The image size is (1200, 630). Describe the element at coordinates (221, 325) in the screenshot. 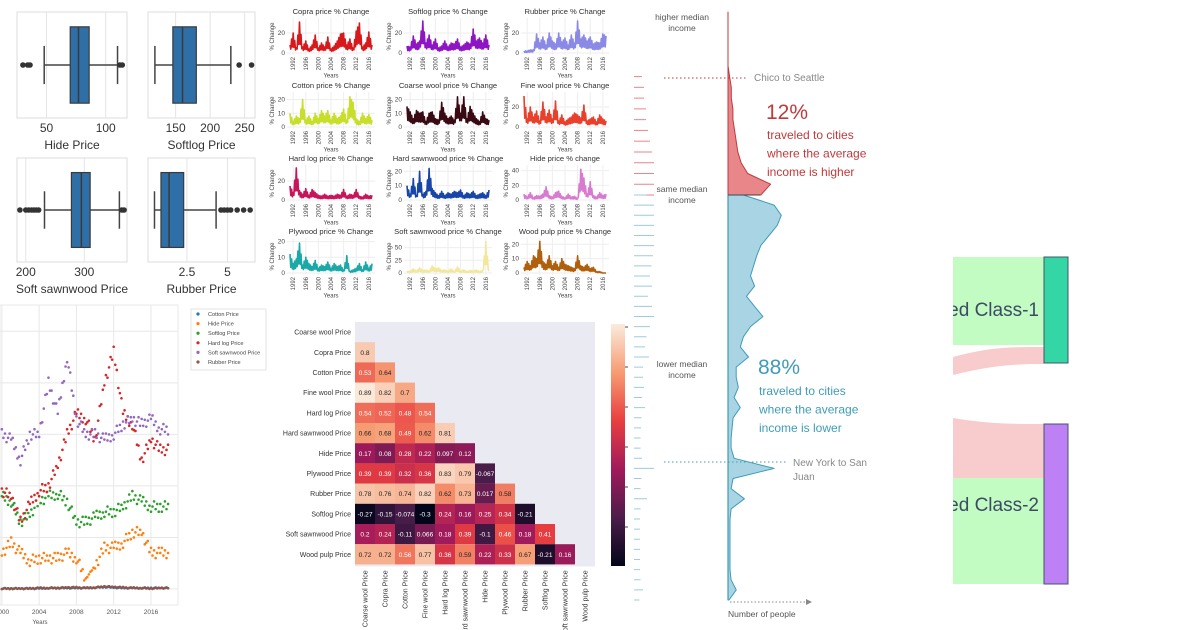

I see `legend-label: Hide Price` at that location.